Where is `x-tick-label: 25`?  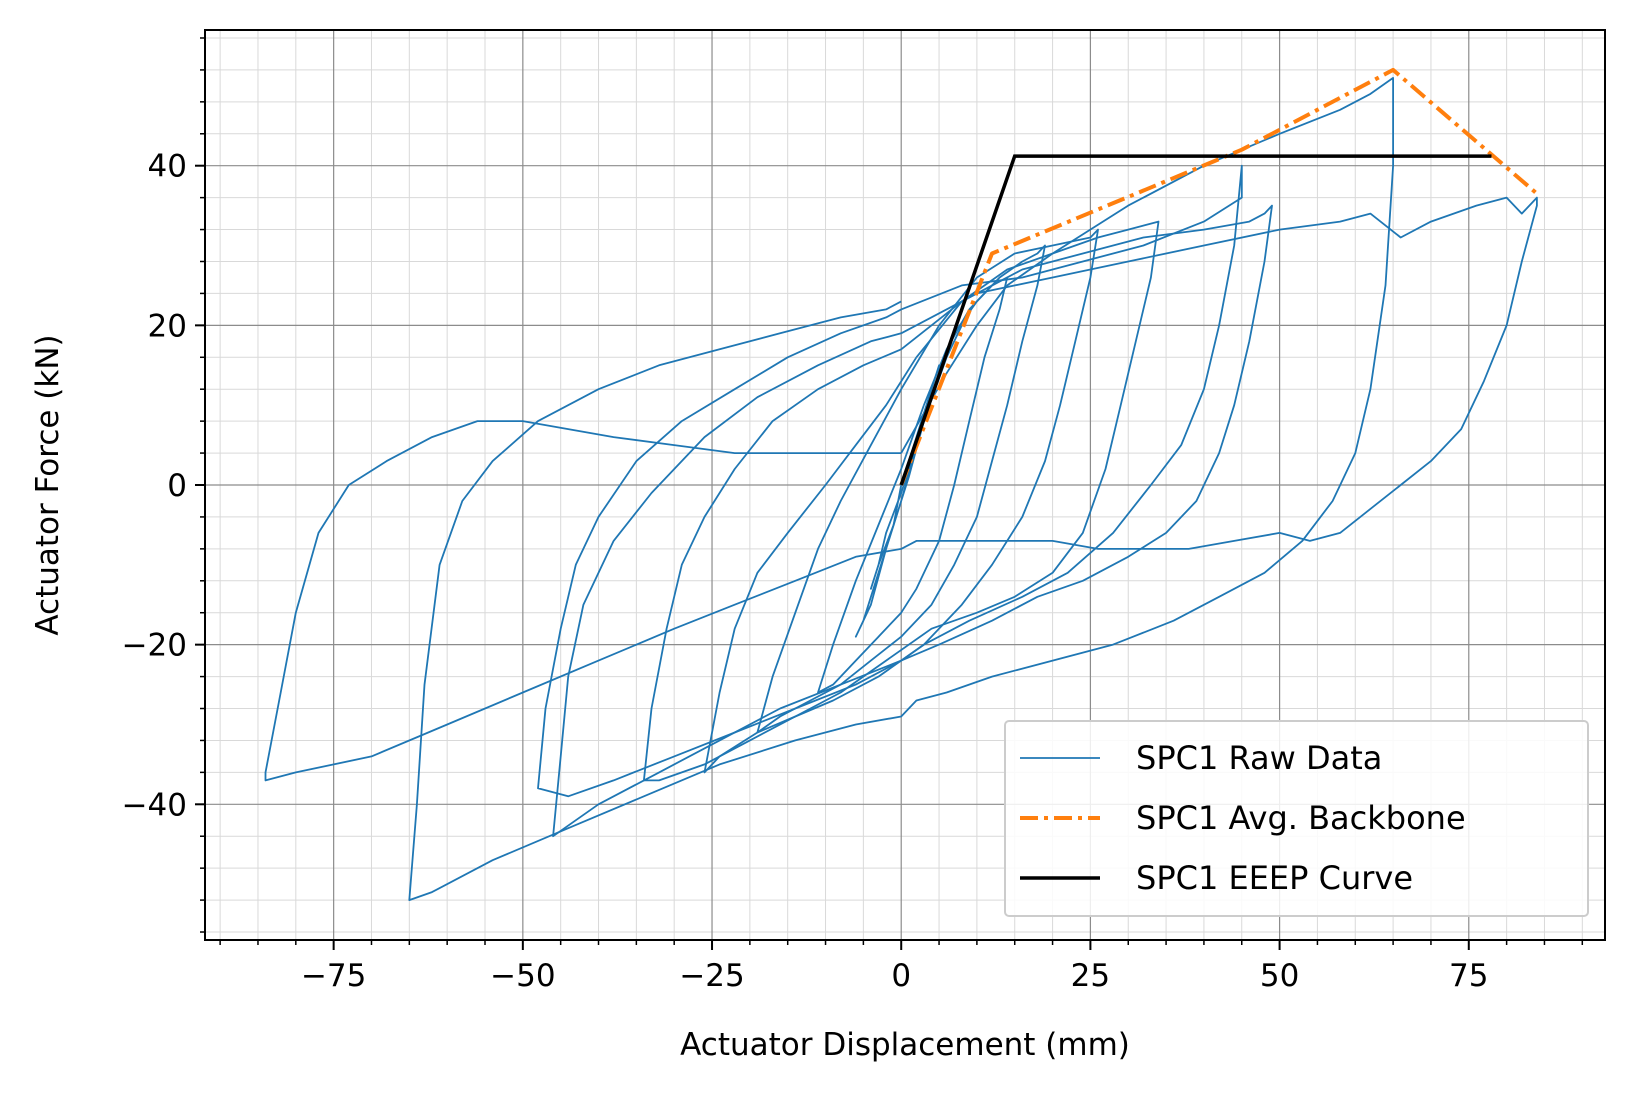
x-tick-label: 25 is located at coordinates (1090, 976).